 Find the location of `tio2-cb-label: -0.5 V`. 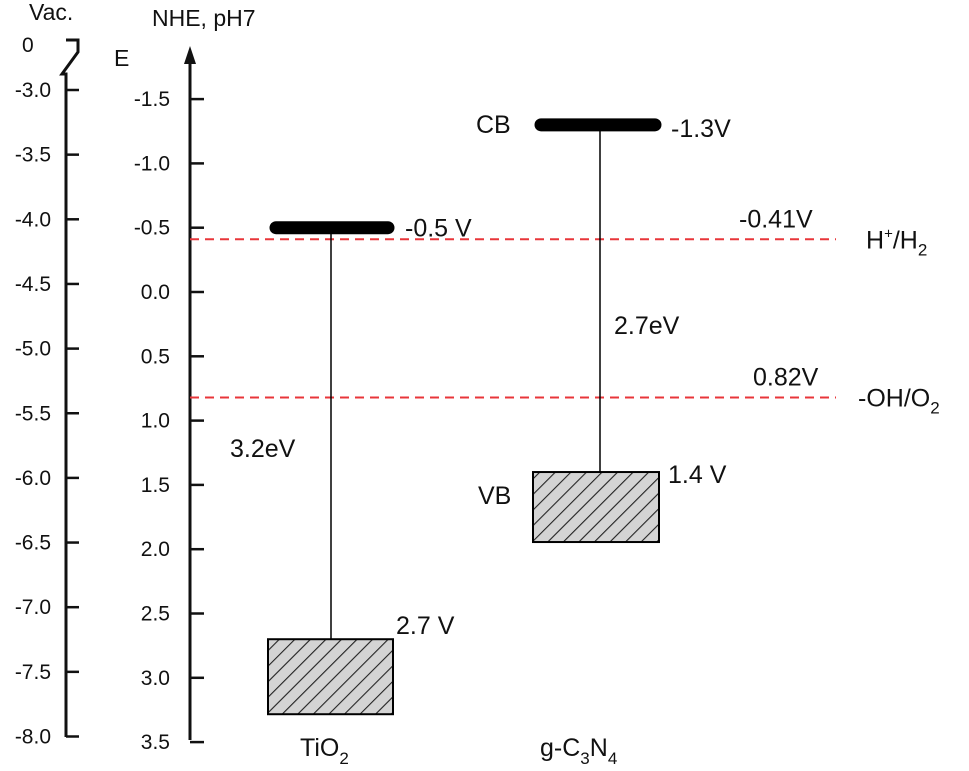

tio2-cb-label: -0.5 V is located at coordinates (438, 229).